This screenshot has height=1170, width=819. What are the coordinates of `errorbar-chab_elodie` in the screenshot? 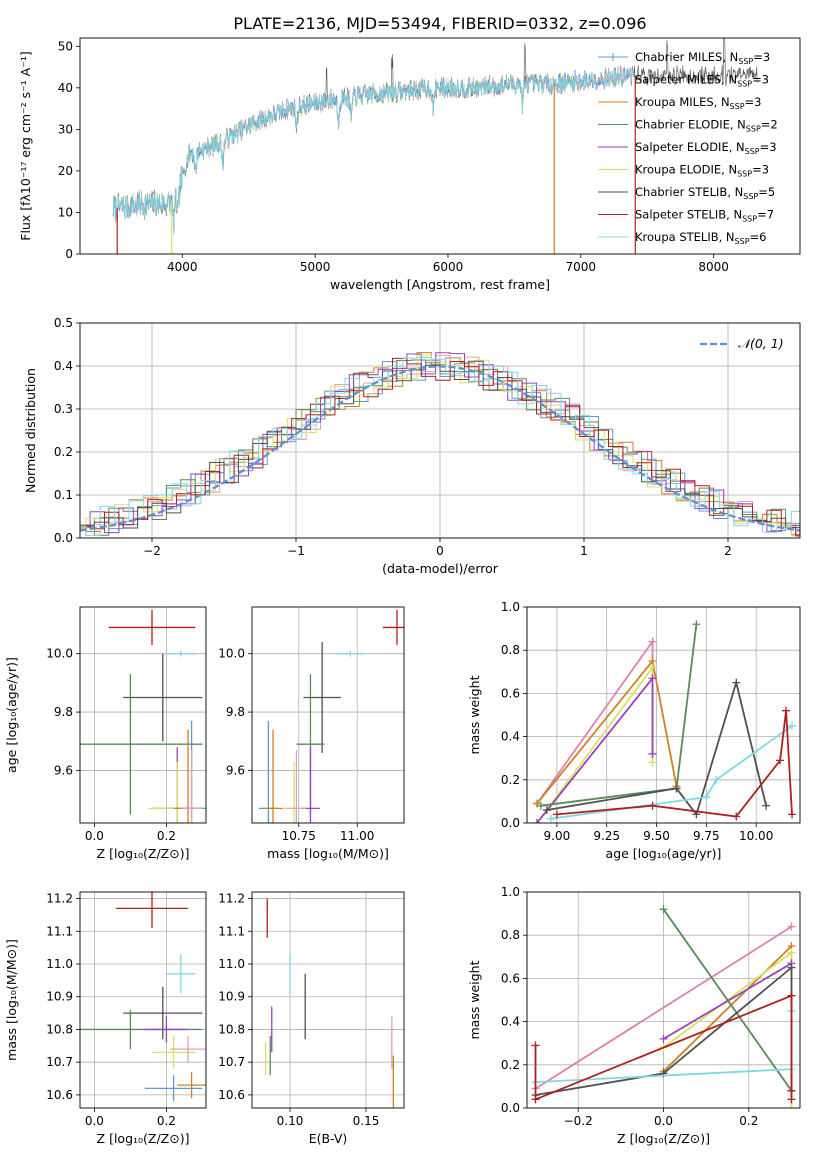 It's located at (141, 744).